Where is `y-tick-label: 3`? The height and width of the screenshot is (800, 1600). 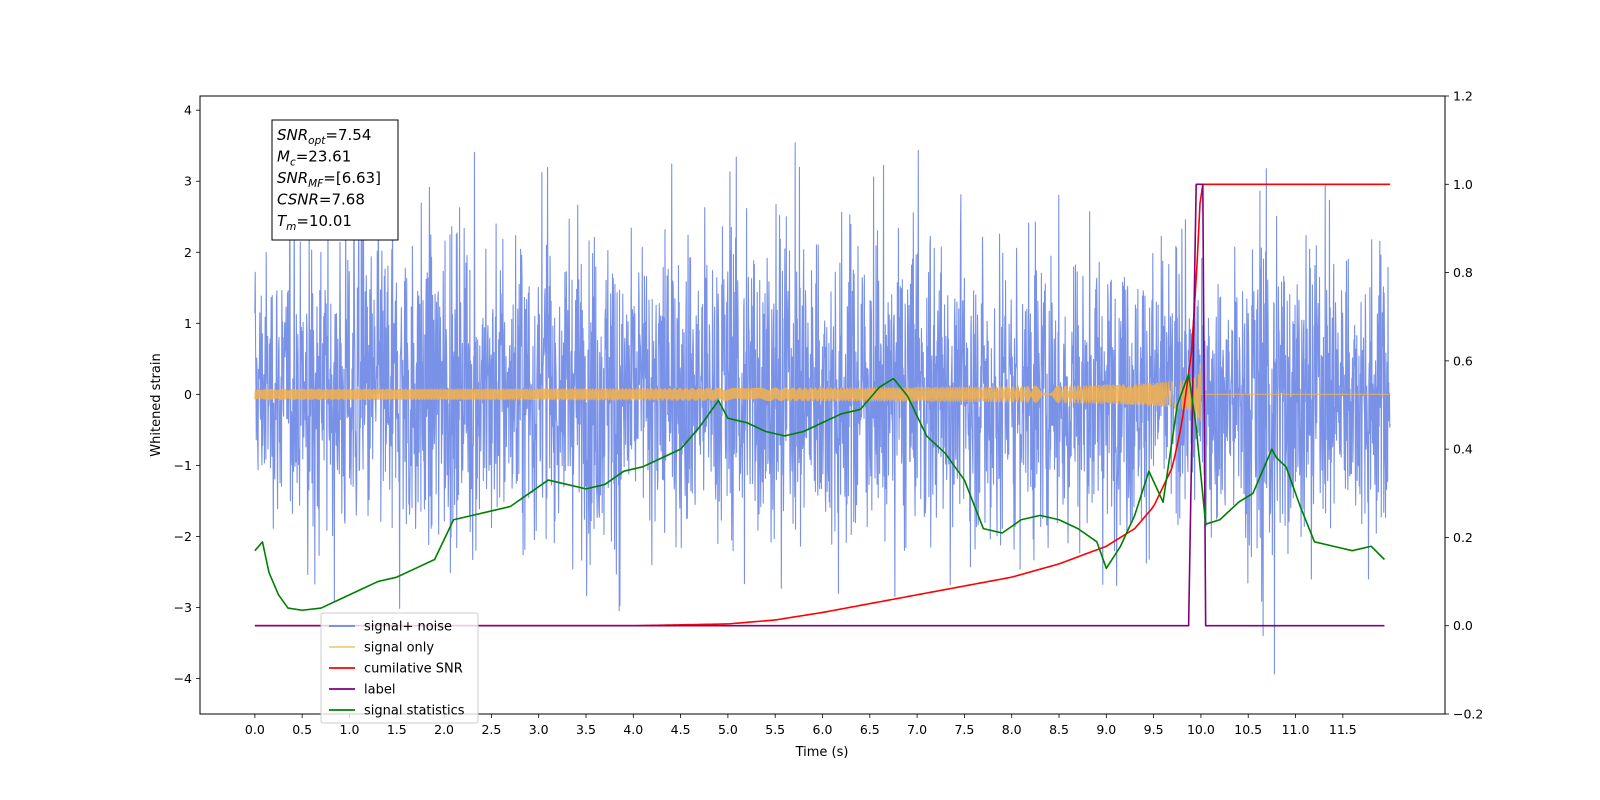 y-tick-label: 3 is located at coordinates (188, 181).